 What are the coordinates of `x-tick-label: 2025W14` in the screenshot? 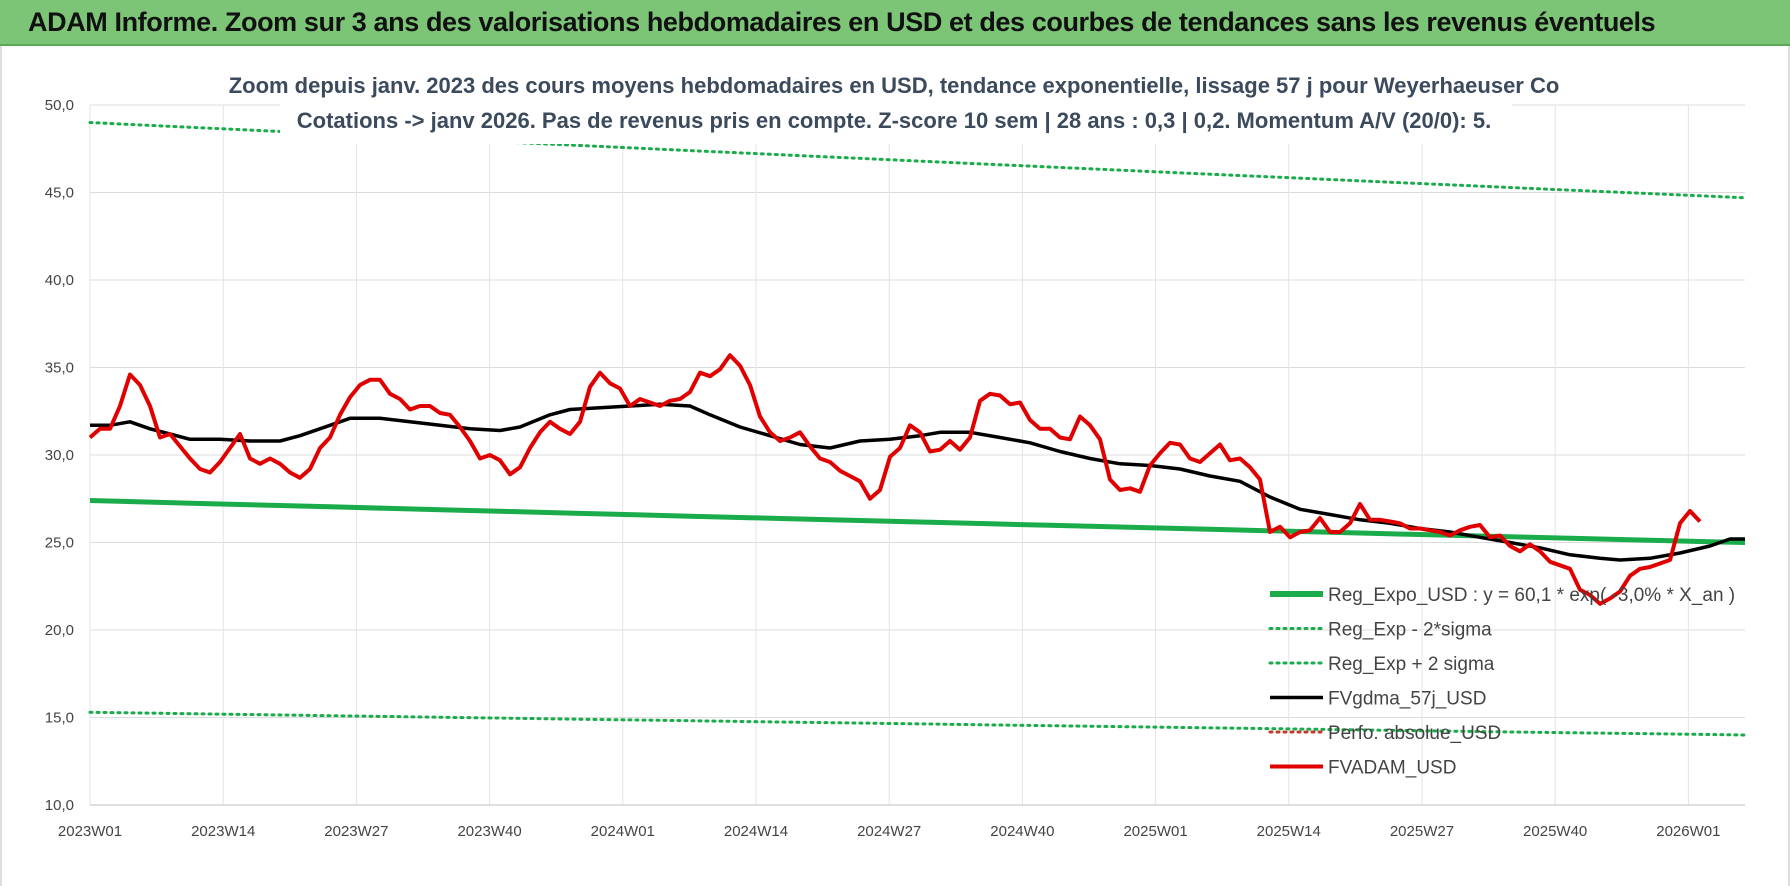 It's located at (1289, 831).